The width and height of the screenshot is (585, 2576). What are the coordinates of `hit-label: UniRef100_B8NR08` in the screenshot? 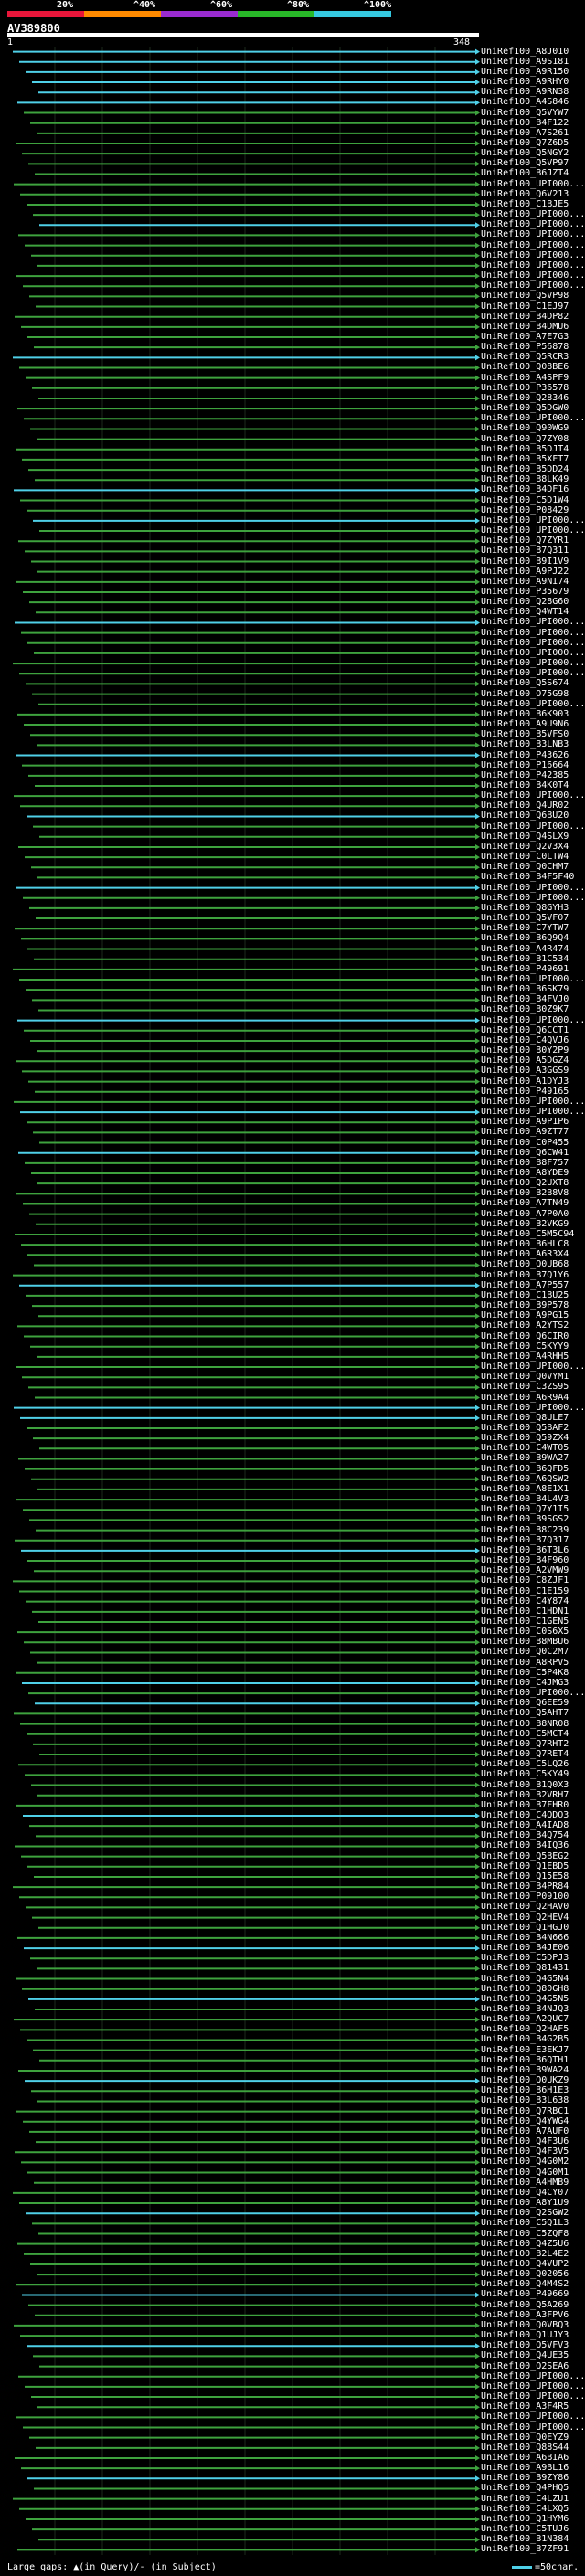 It's located at (525, 1723).